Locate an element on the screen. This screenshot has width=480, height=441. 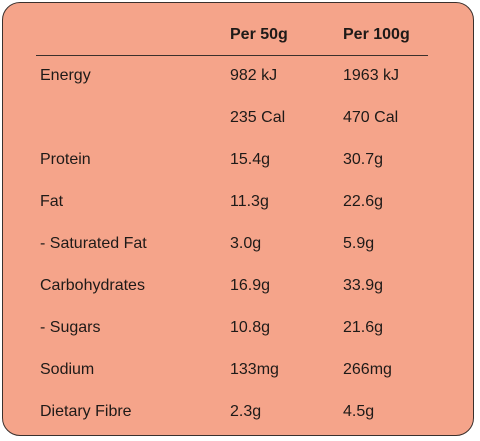
value-per-100g: 4.5g is located at coordinates (359, 411).